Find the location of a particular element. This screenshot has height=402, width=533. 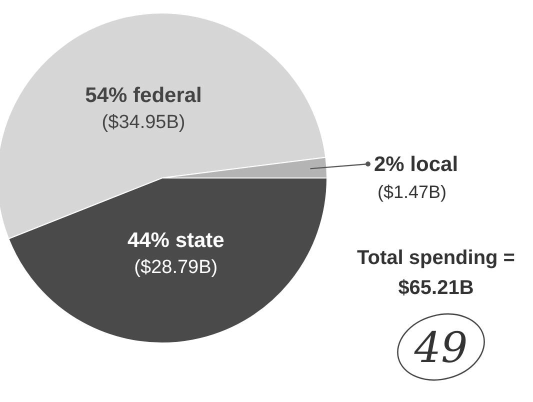

text: Total spending = $65.21B is located at coordinates (436, 273).